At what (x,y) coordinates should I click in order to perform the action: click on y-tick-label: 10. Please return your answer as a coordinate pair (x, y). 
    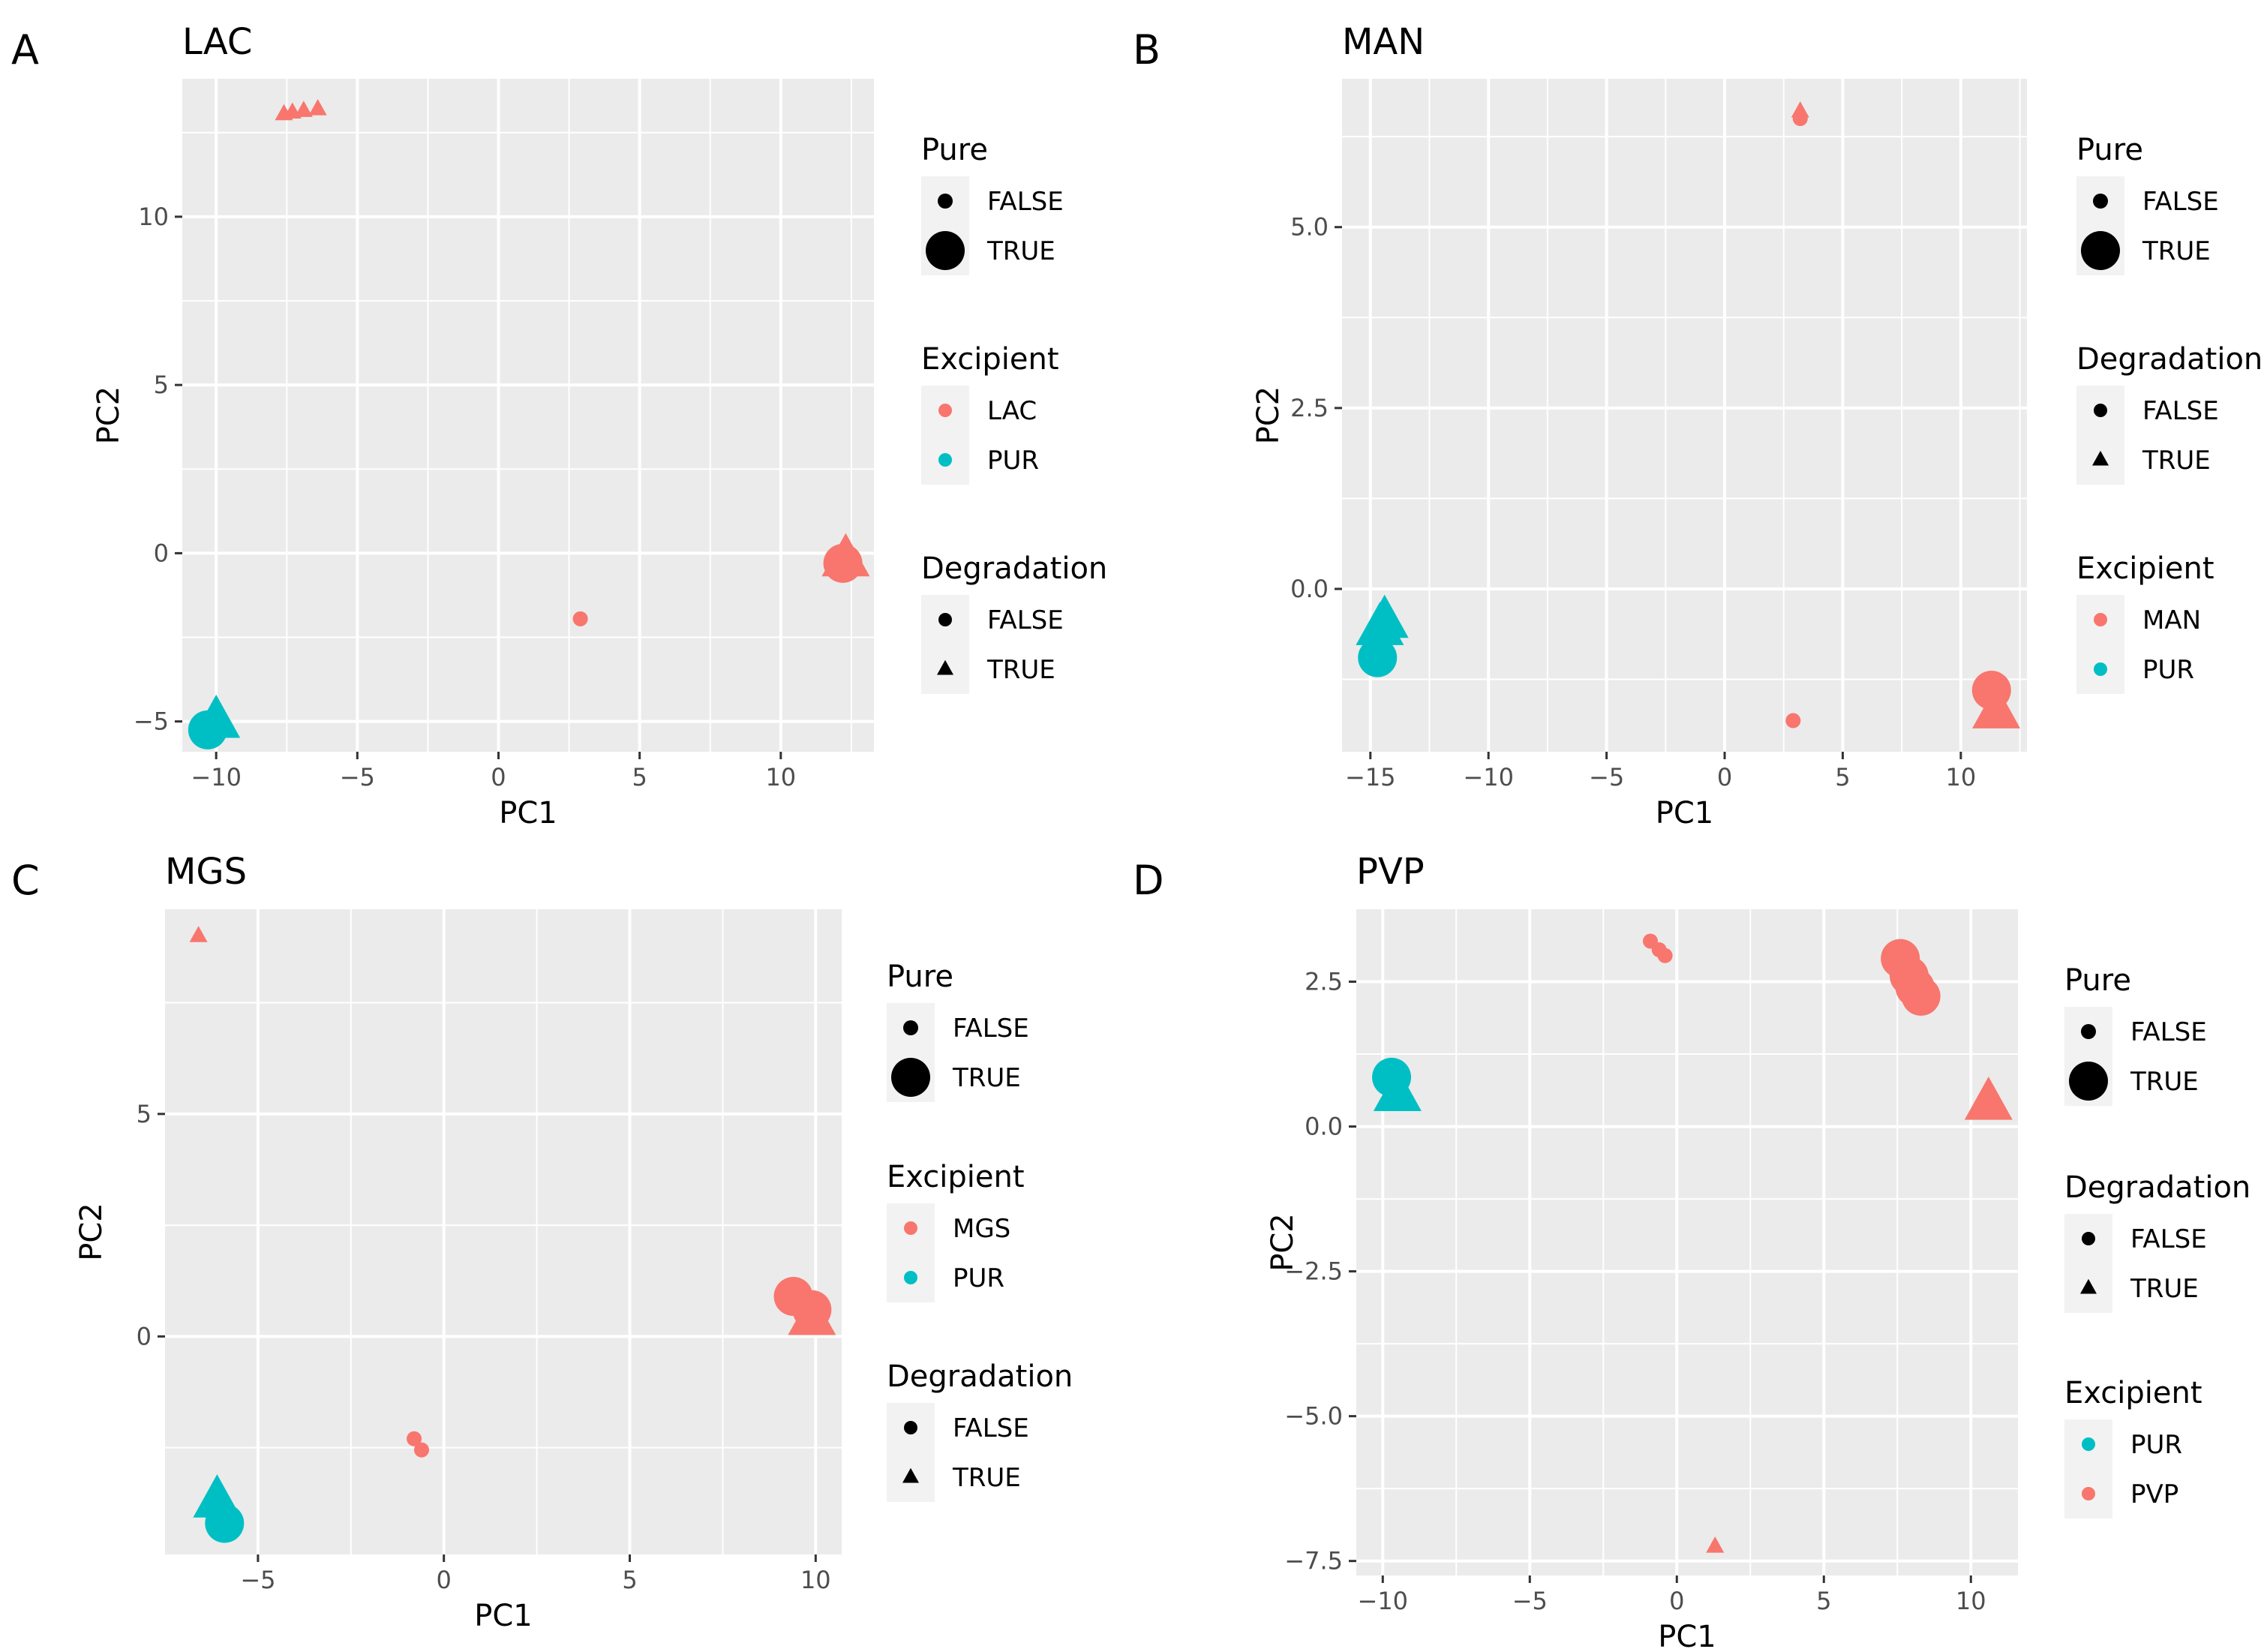
    Looking at the image, I should click on (154, 217).